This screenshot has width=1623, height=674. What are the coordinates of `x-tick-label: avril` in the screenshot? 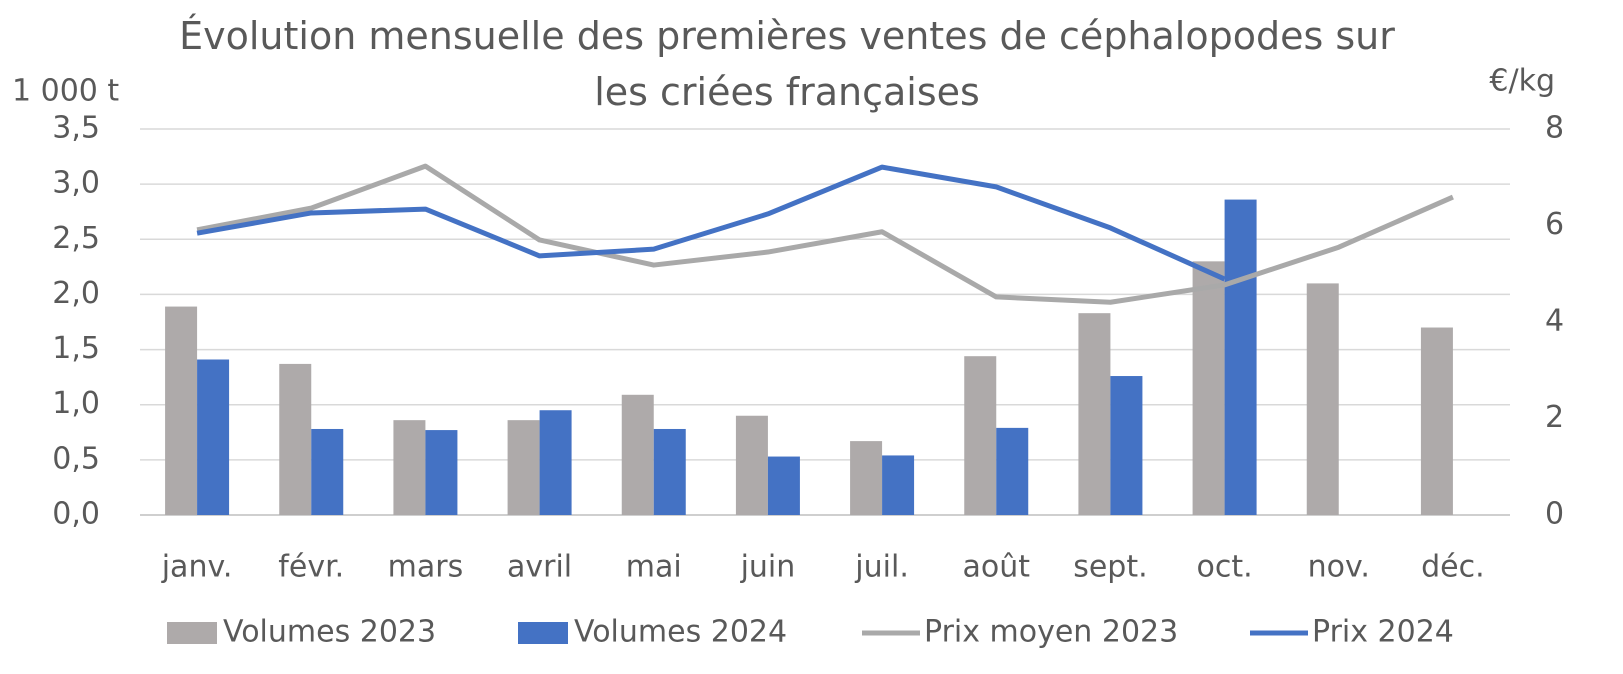 It's located at (539, 567).